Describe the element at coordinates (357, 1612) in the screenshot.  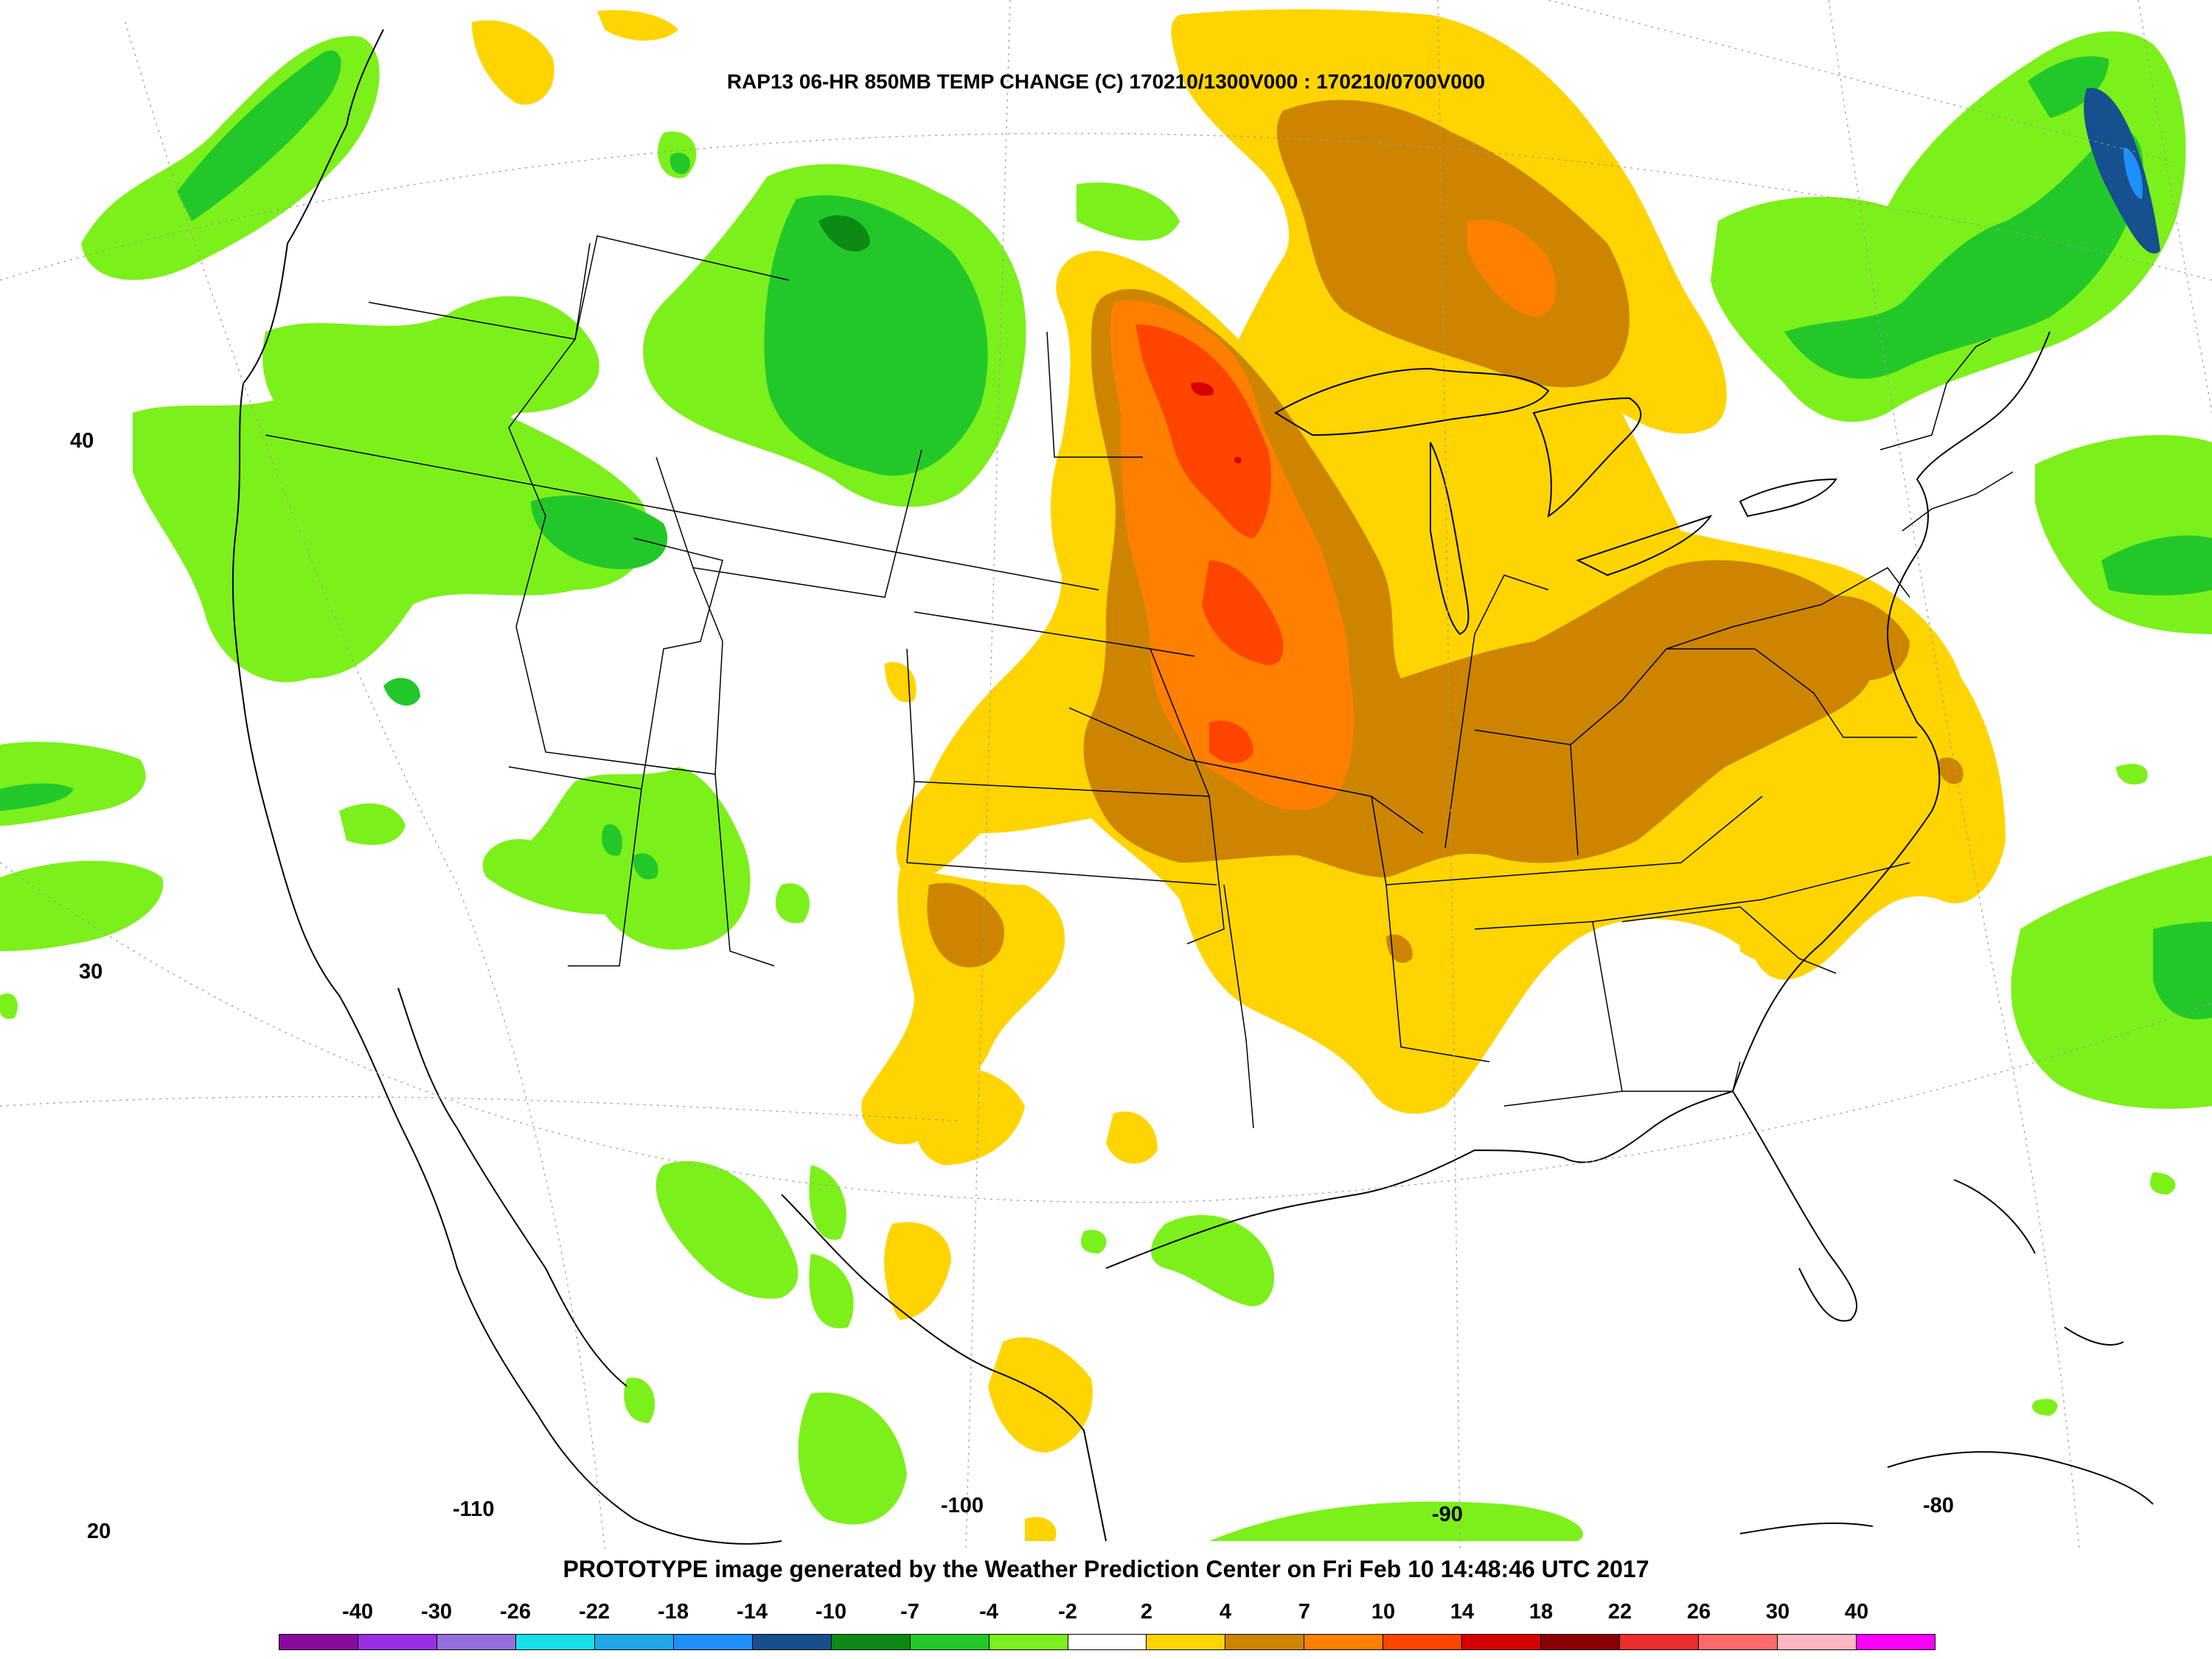
I see `legend-tick-label: -40` at that location.